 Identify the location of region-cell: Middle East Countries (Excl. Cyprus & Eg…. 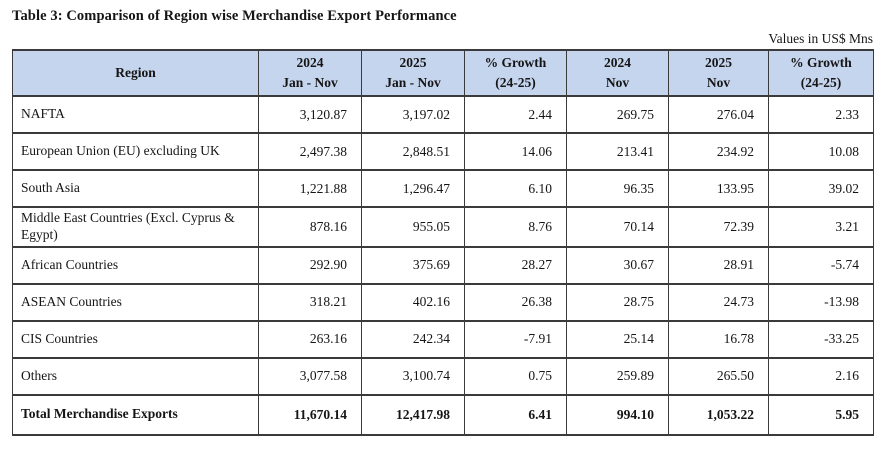
(135, 227).